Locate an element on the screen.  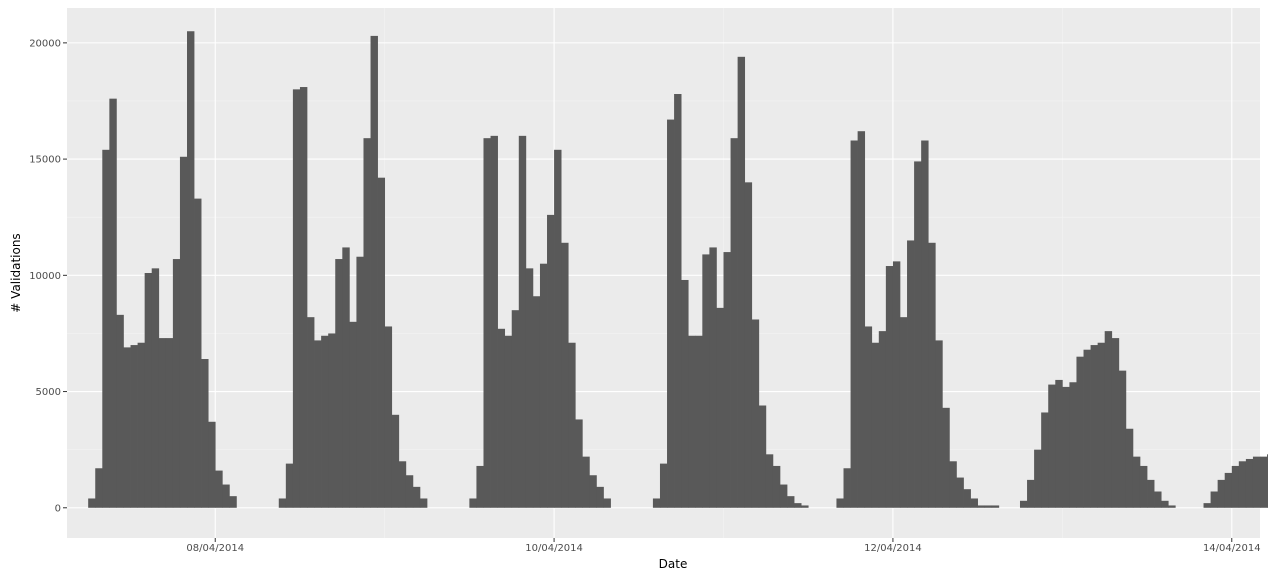
y-axis-title: # Validations is located at coordinates (16, 272).